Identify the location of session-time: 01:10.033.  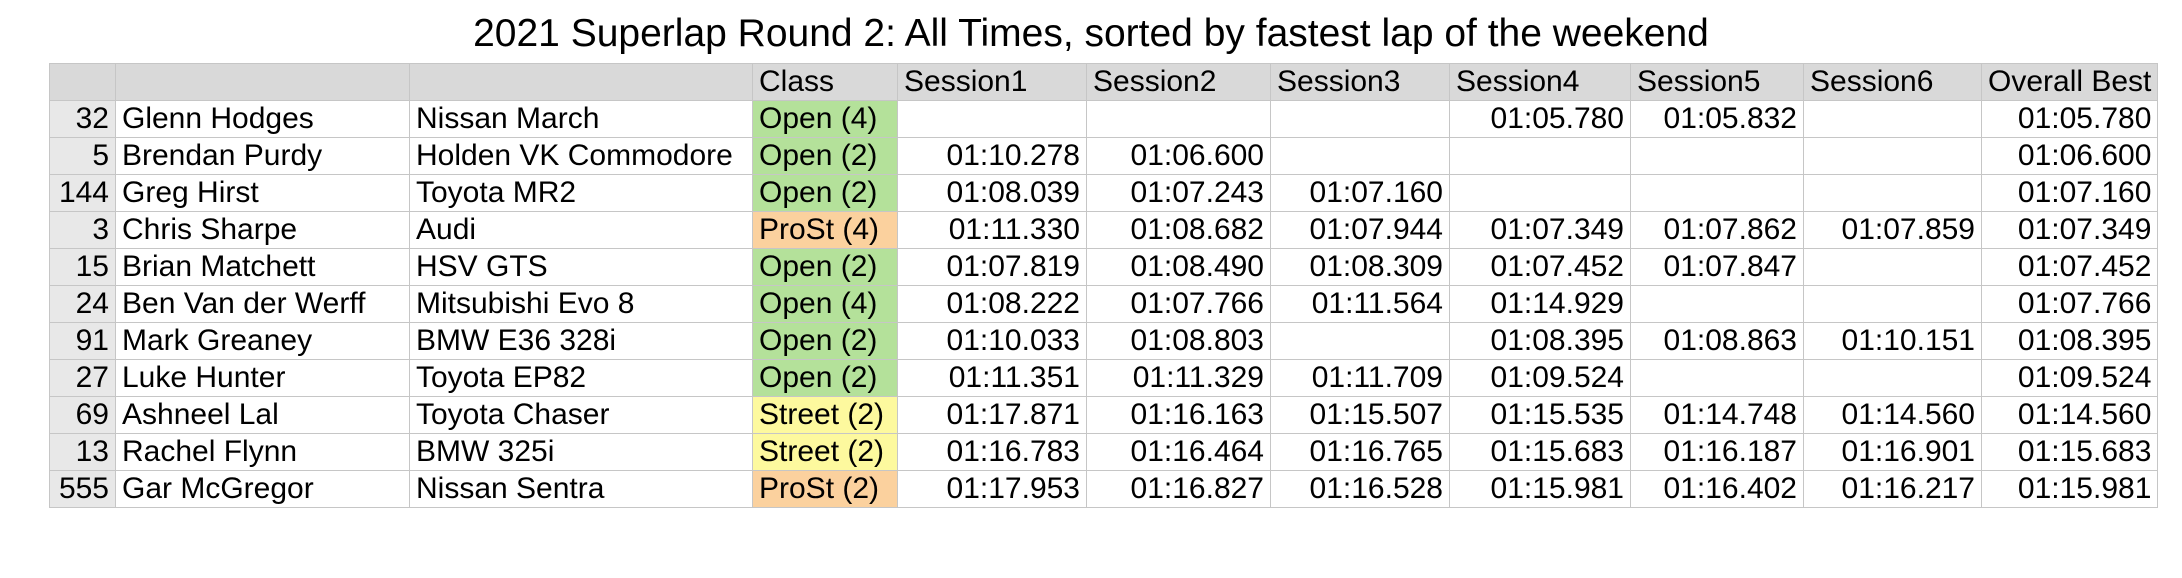
(992, 341).